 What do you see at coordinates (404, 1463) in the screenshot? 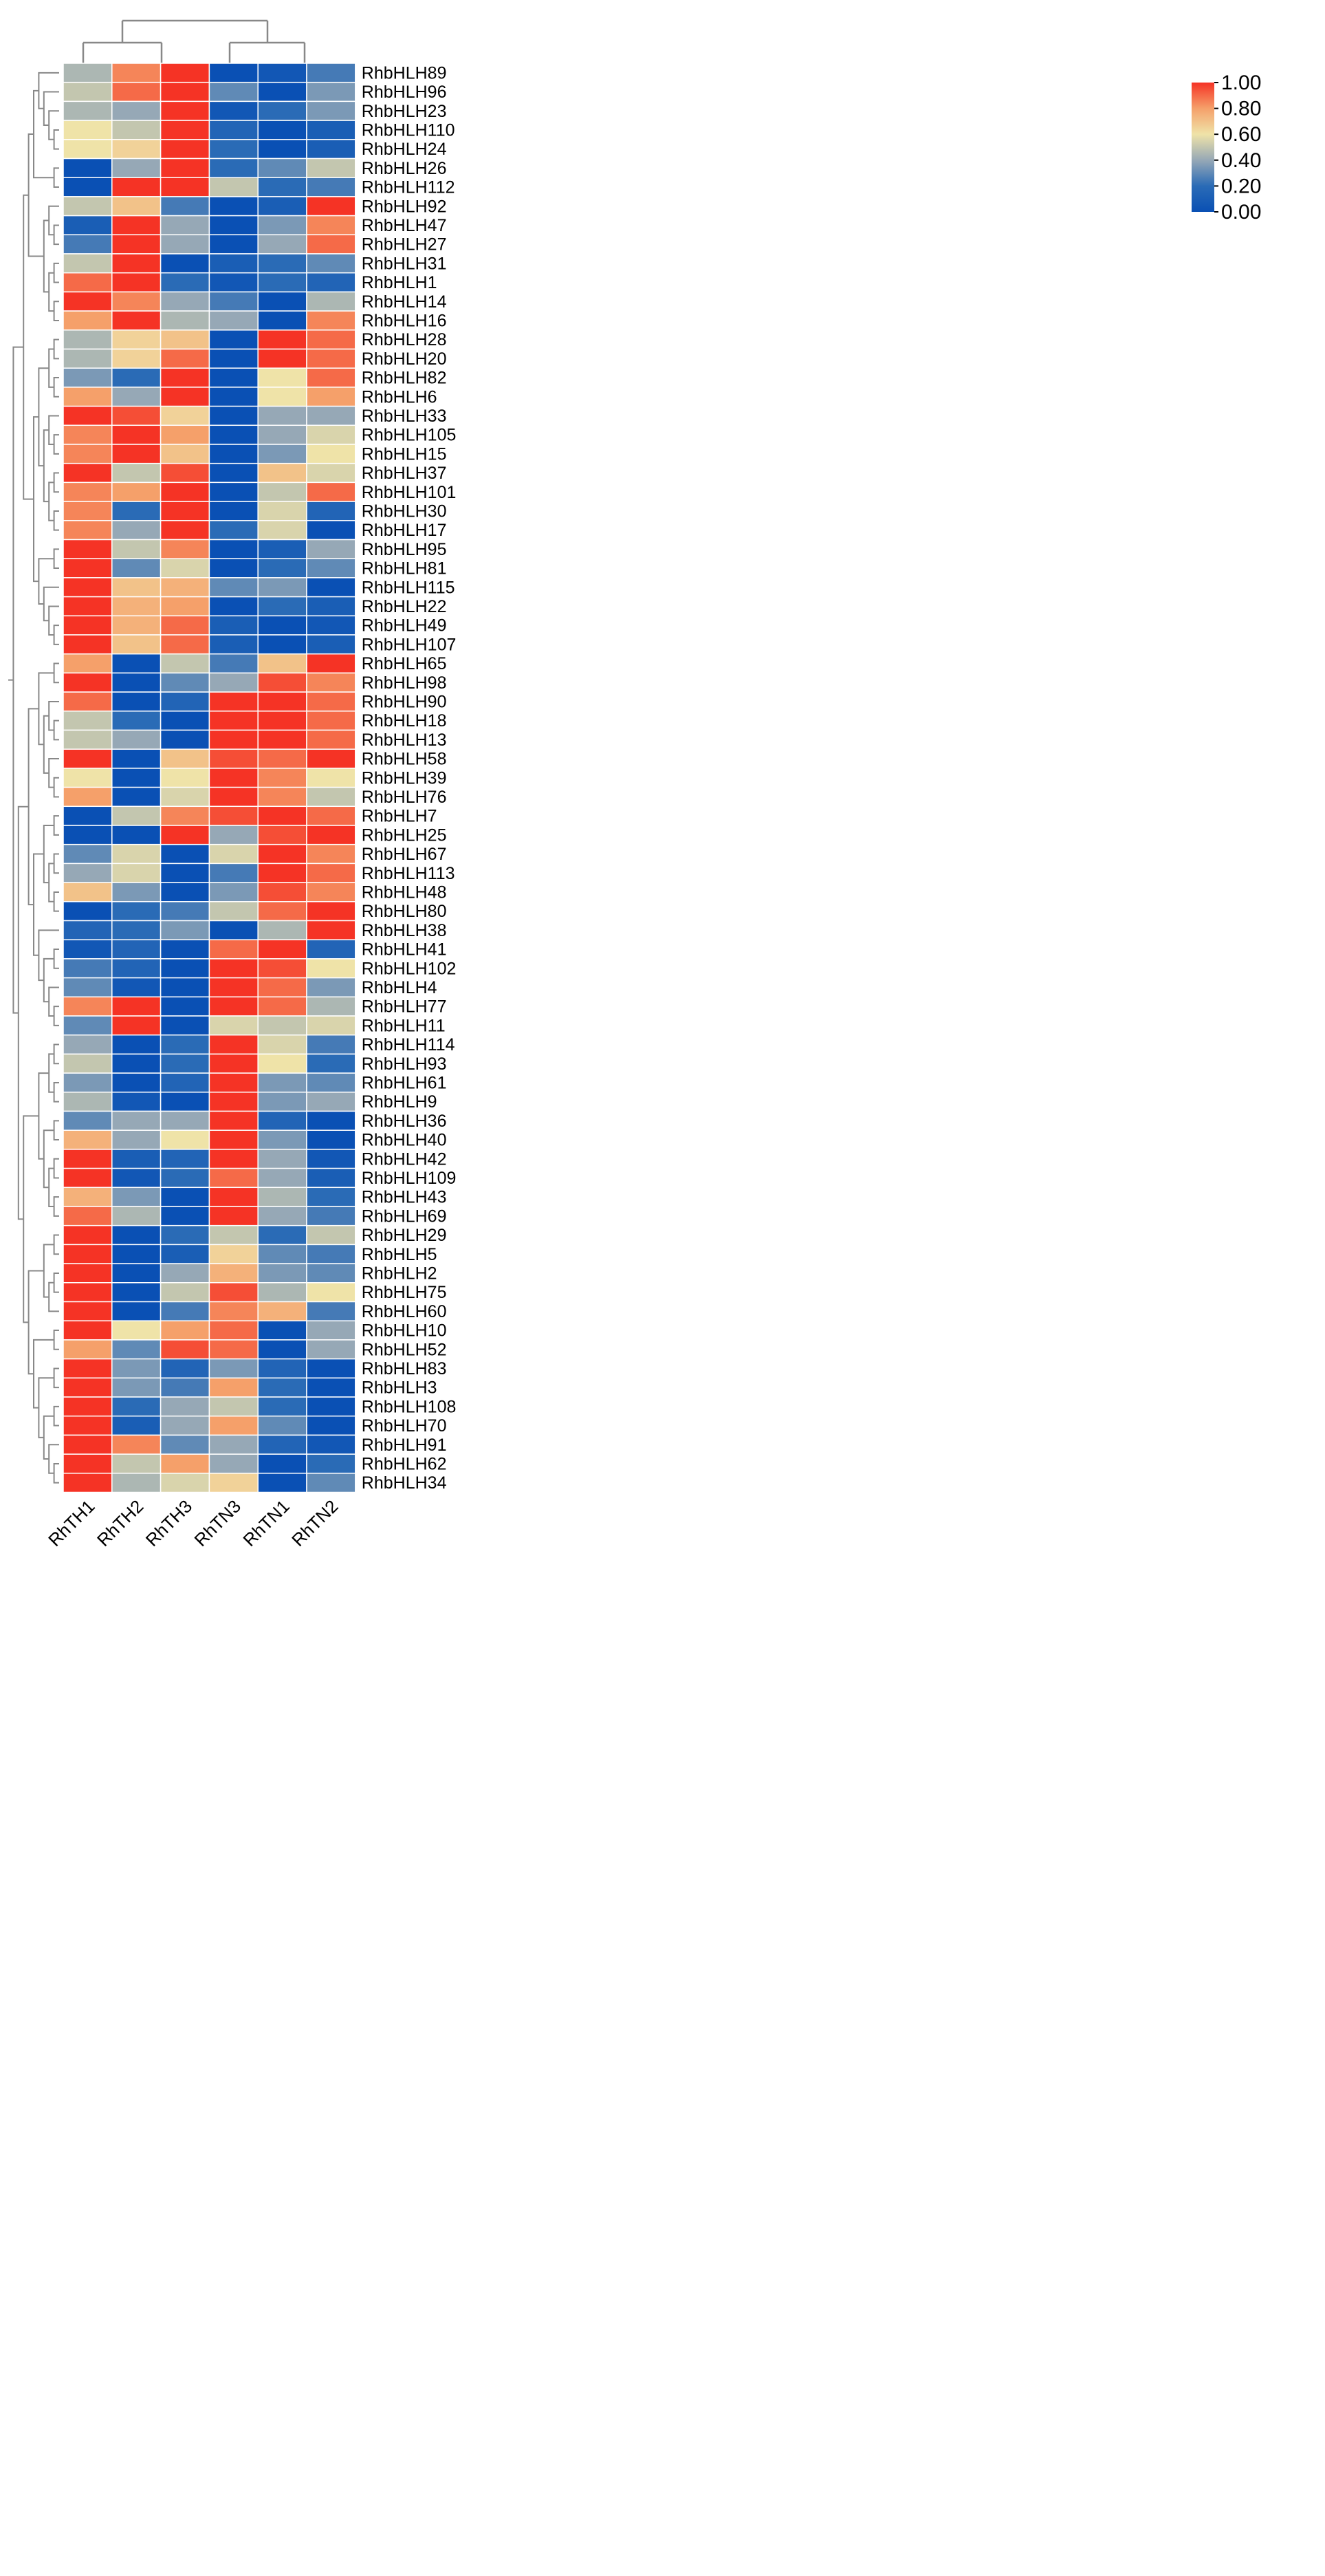
I see `row-label: RhbHLH62` at bounding box center [404, 1463].